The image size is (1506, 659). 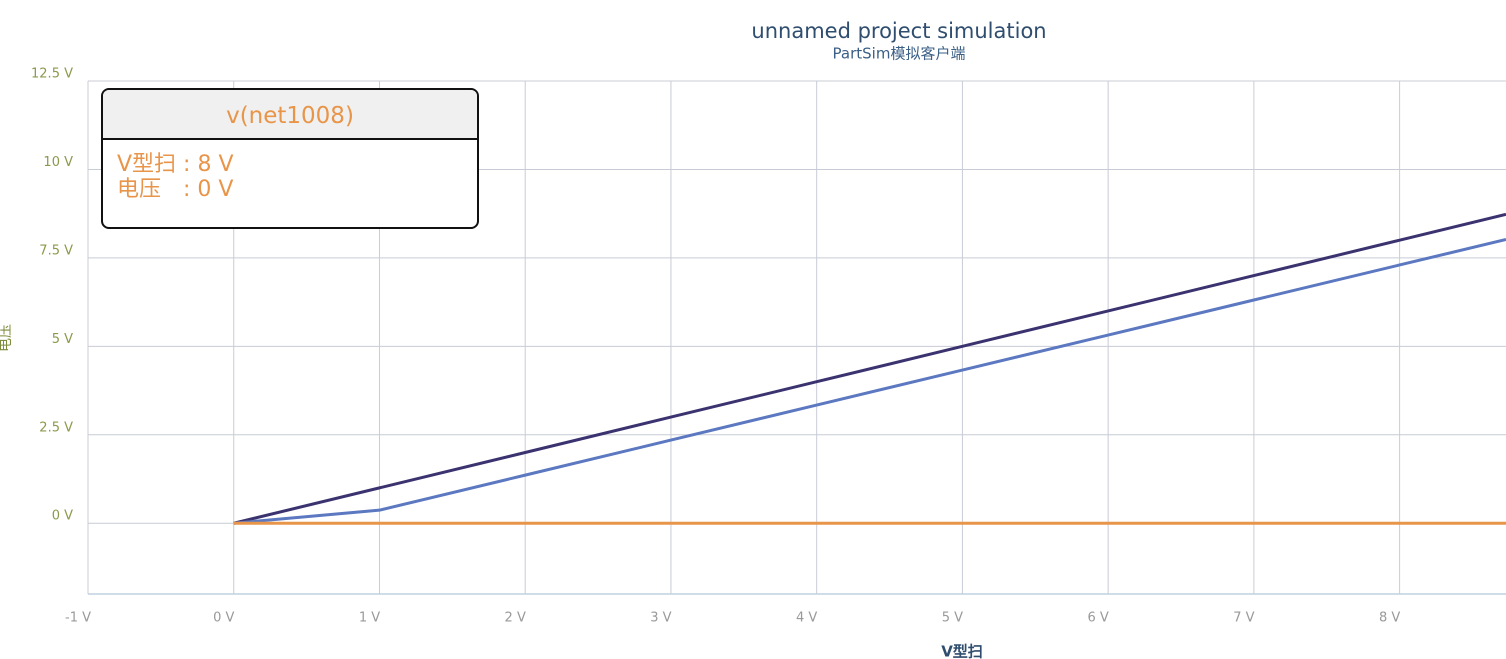 What do you see at coordinates (78, 618) in the screenshot?
I see `x-tick-label: -1 V` at bounding box center [78, 618].